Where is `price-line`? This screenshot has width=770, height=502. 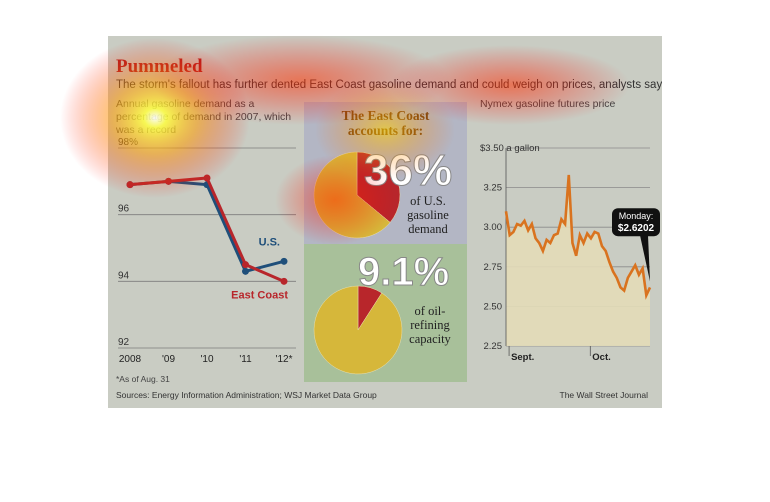 price-line is located at coordinates (578, 237).